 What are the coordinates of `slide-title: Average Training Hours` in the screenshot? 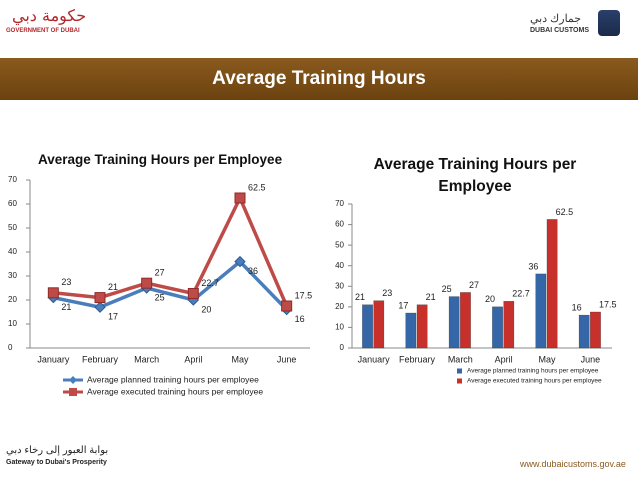 It's located at (319, 78).